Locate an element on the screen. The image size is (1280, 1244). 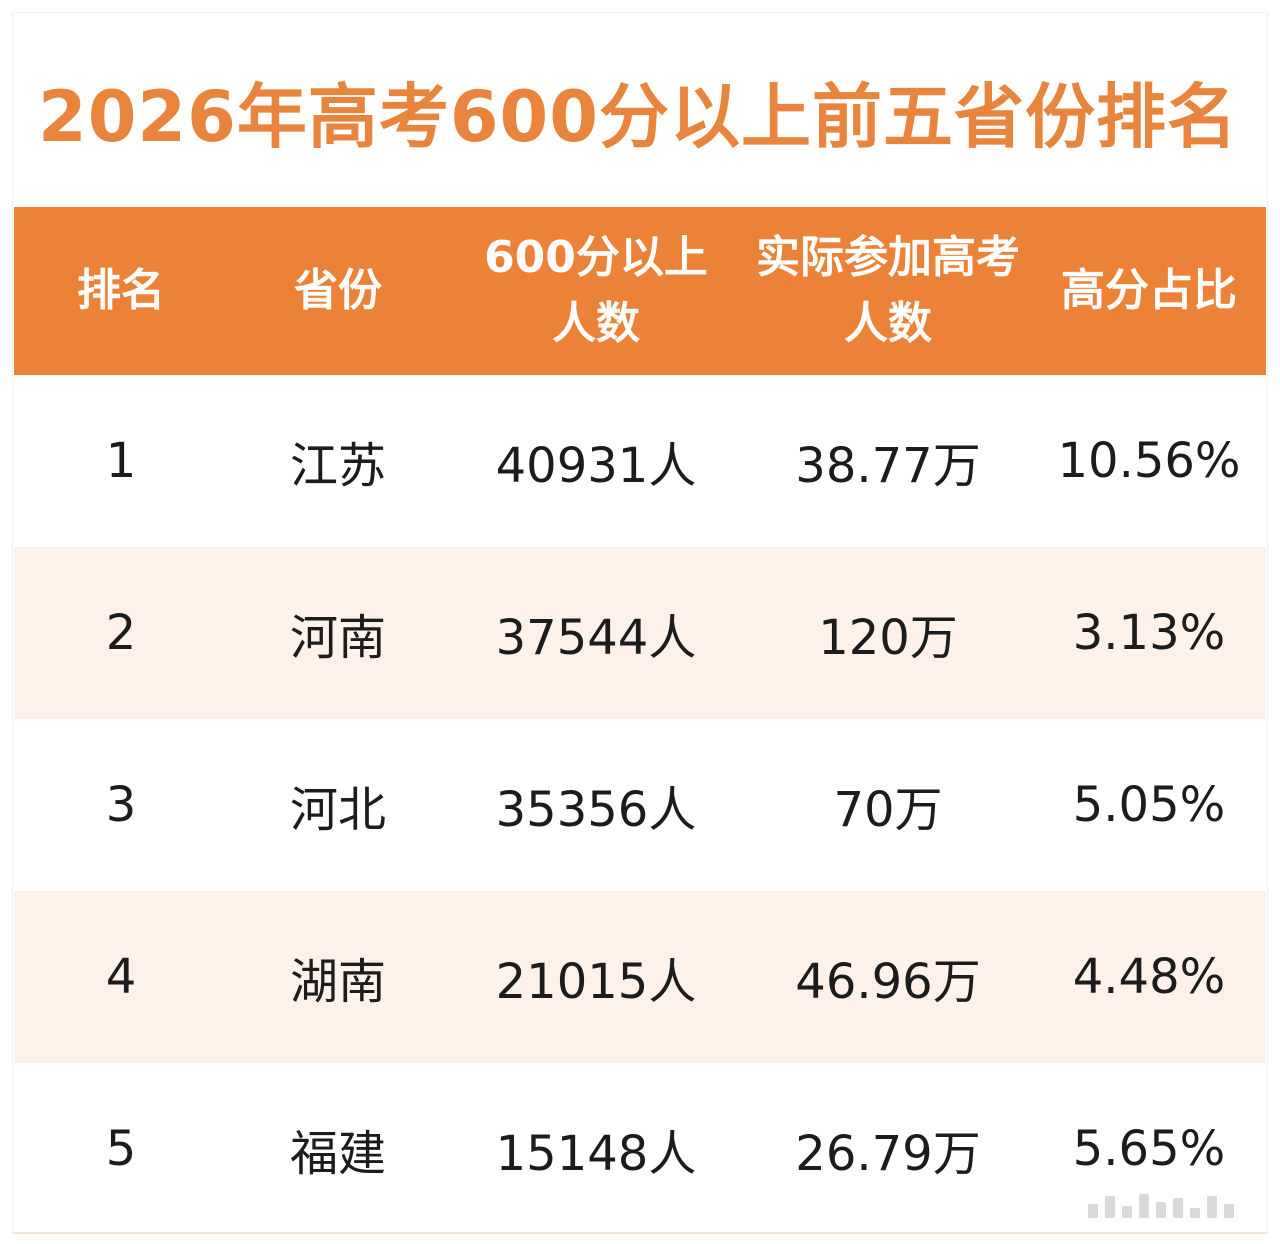
cell-province: 河北 is located at coordinates (337, 810).